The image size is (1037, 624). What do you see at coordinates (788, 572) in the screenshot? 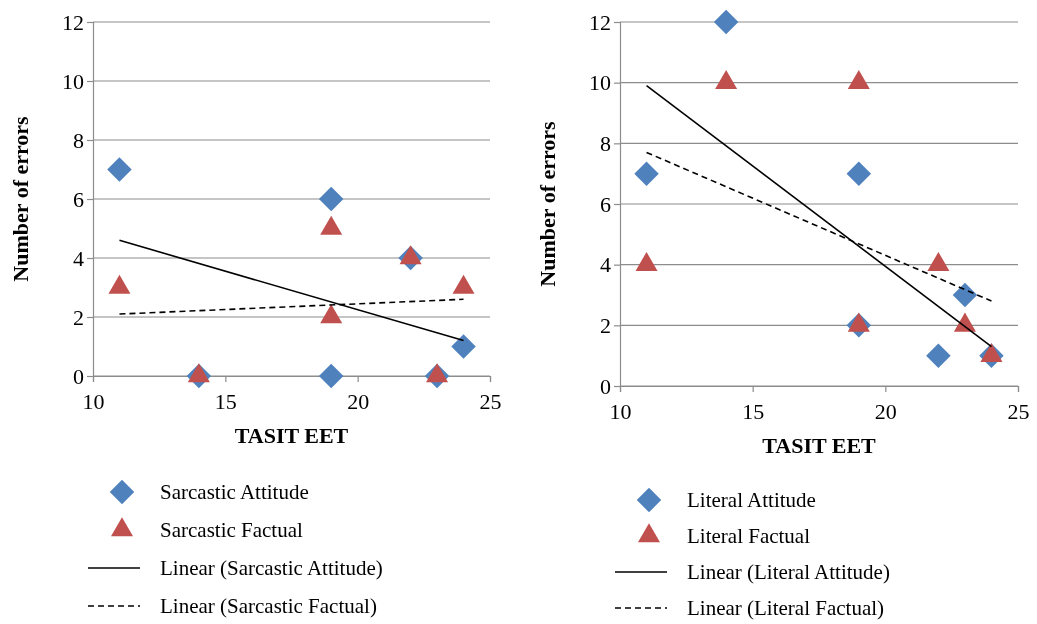
I see `legend-label: Linear (Literal Attitude)` at bounding box center [788, 572].